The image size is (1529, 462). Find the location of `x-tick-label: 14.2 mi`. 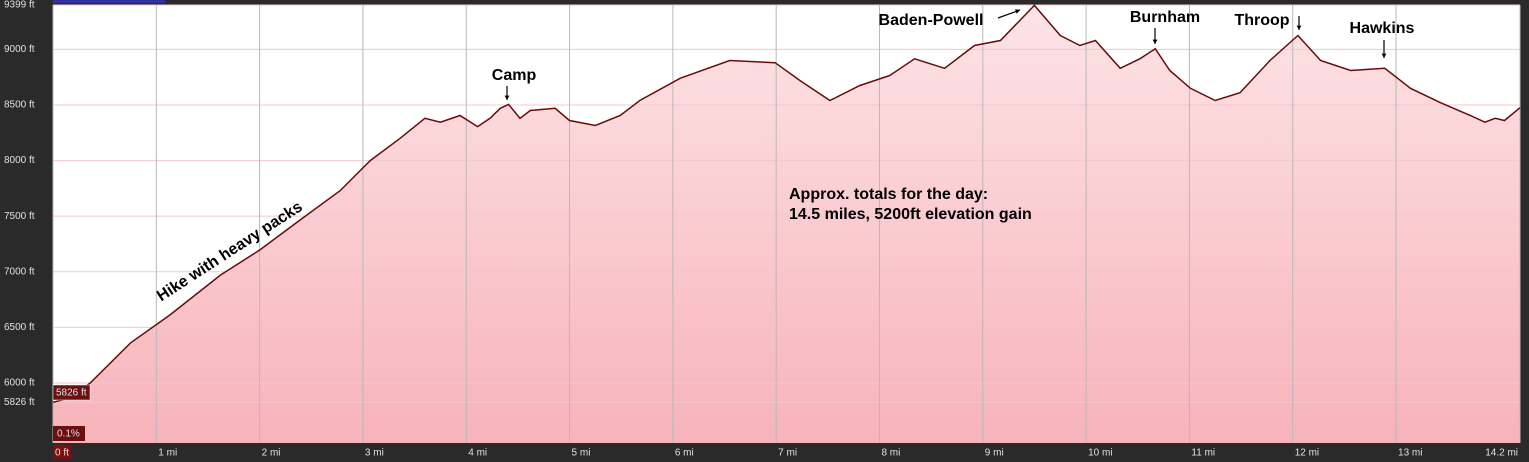

x-tick-label: 14.2 mi is located at coordinates (1501, 453).